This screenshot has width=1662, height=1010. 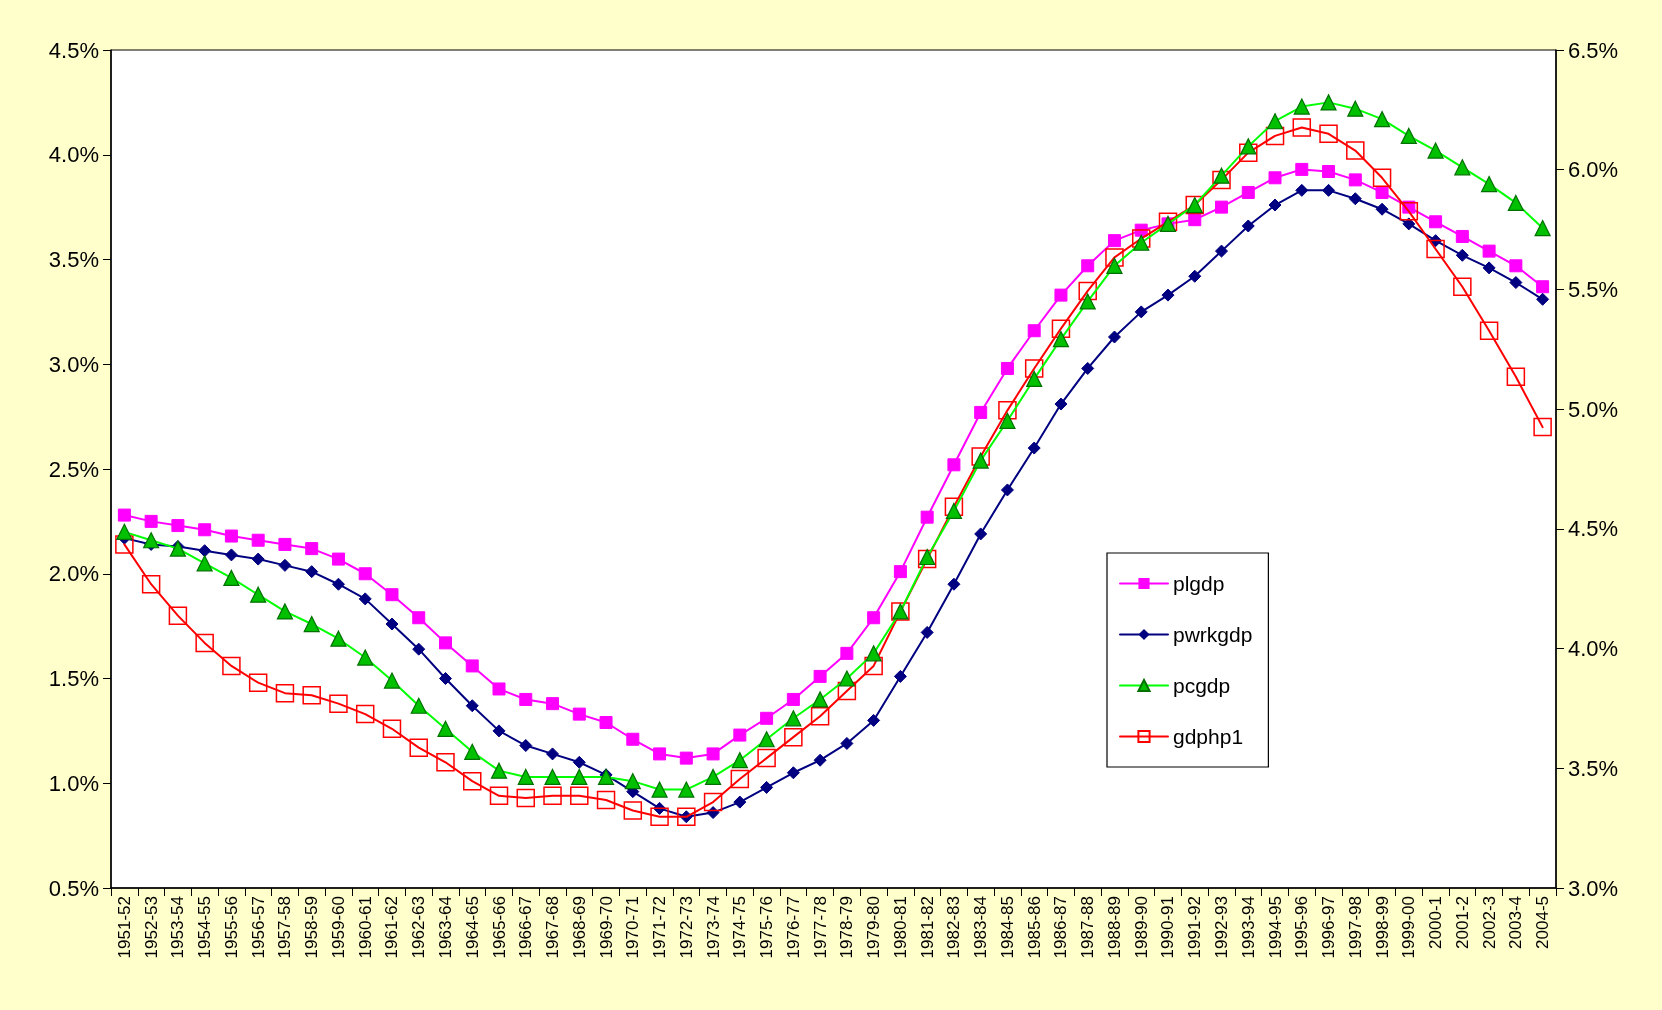 What do you see at coordinates (1593, 768) in the screenshot?
I see `y2-tick-label: 3.5%` at bounding box center [1593, 768].